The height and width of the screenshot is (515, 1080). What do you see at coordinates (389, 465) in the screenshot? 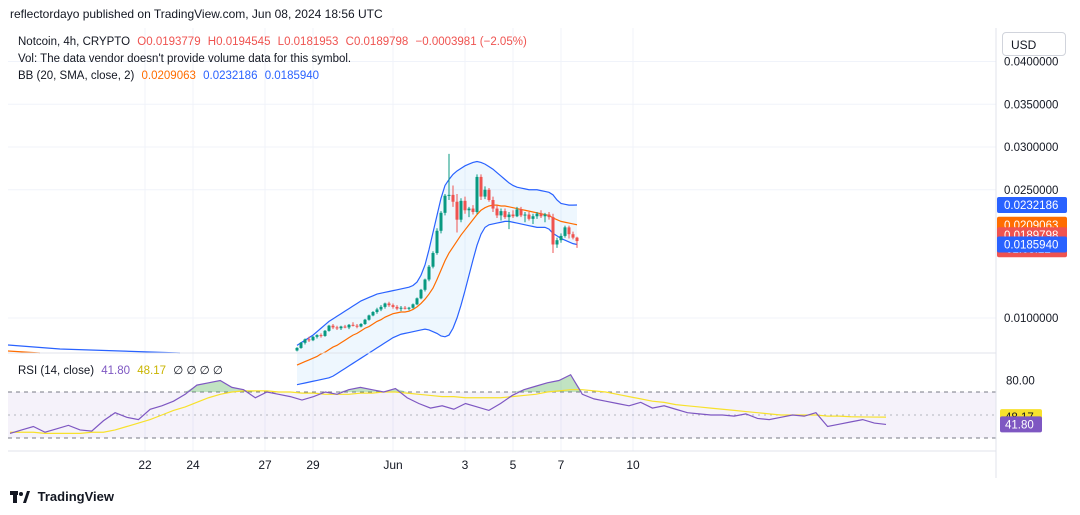
I see `time-axis: 22 24 27 29 Jun 3 5 7 10` at bounding box center [389, 465].